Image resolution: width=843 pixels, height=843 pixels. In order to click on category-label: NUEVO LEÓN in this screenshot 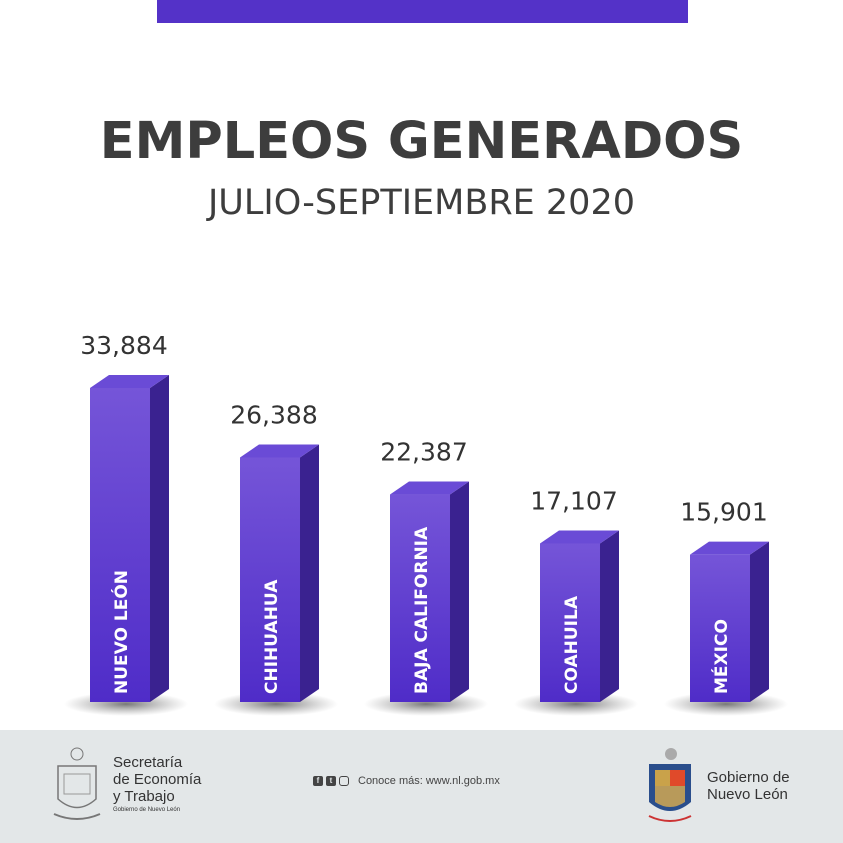, I will do `click(121, 632)`.